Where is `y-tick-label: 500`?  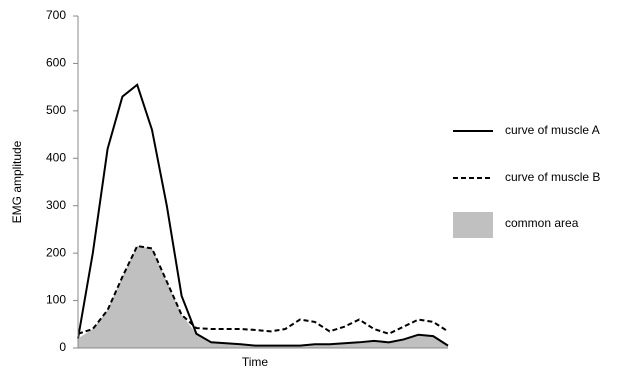
y-tick-label: 500 is located at coordinates (56, 110).